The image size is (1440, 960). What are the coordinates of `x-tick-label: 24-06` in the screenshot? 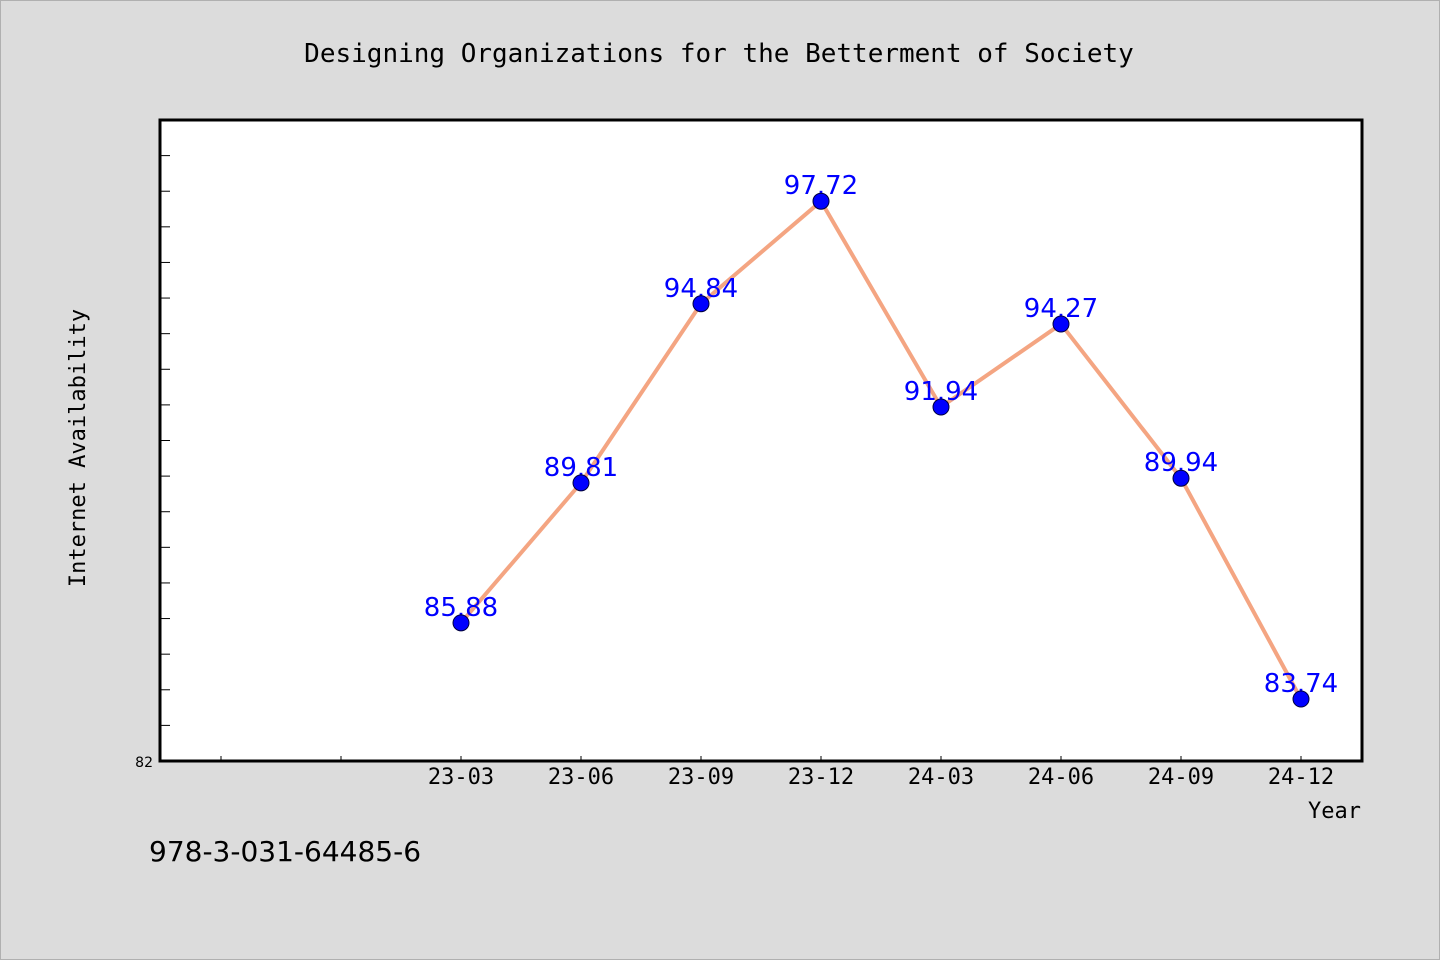 It's located at (1061, 777).